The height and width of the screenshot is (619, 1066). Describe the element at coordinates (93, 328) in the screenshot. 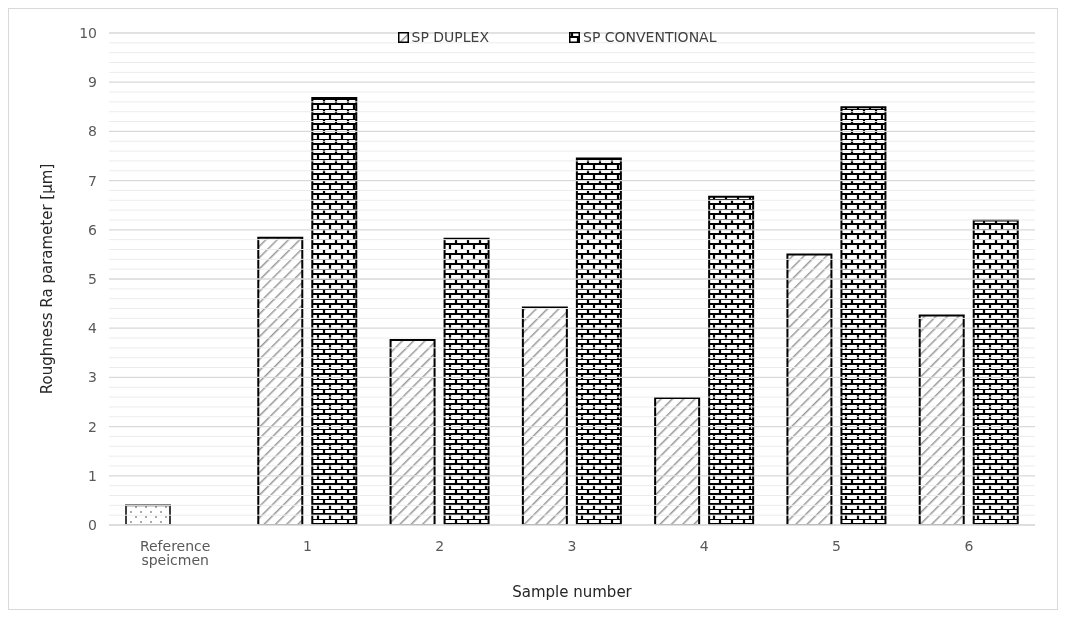

I see `y-tick-label: 4` at that location.